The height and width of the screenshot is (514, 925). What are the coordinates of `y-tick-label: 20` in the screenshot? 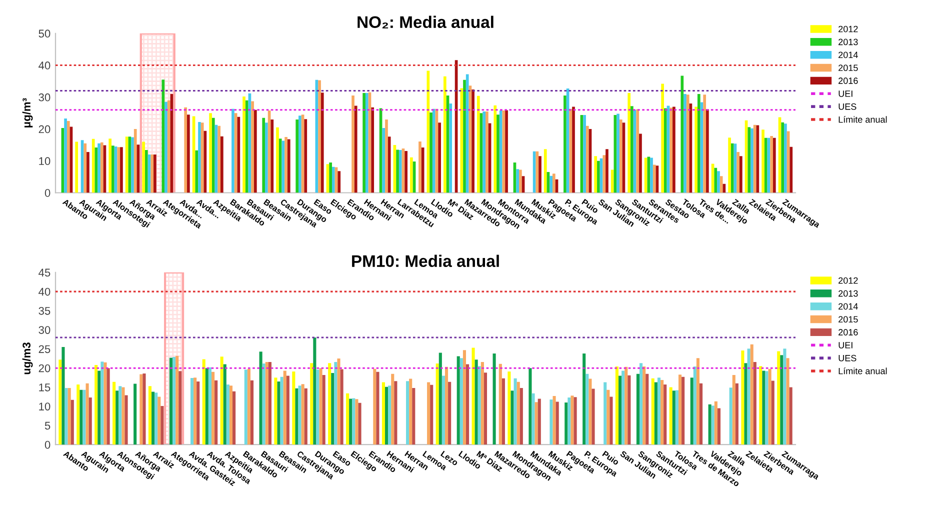 It's located at (44, 368).